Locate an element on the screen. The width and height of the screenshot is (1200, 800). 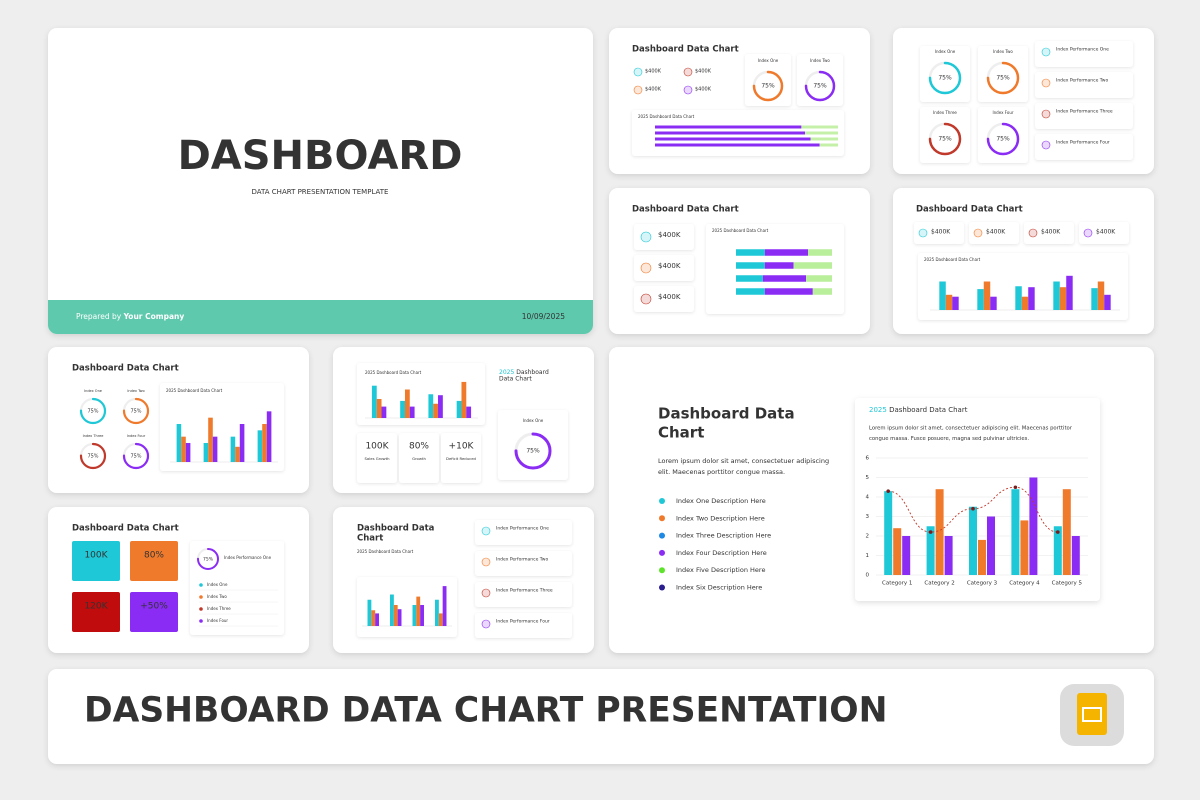
cover-subtitle: DATA CHART PRESENTATION TEMPLATE is located at coordinates (320, 192).